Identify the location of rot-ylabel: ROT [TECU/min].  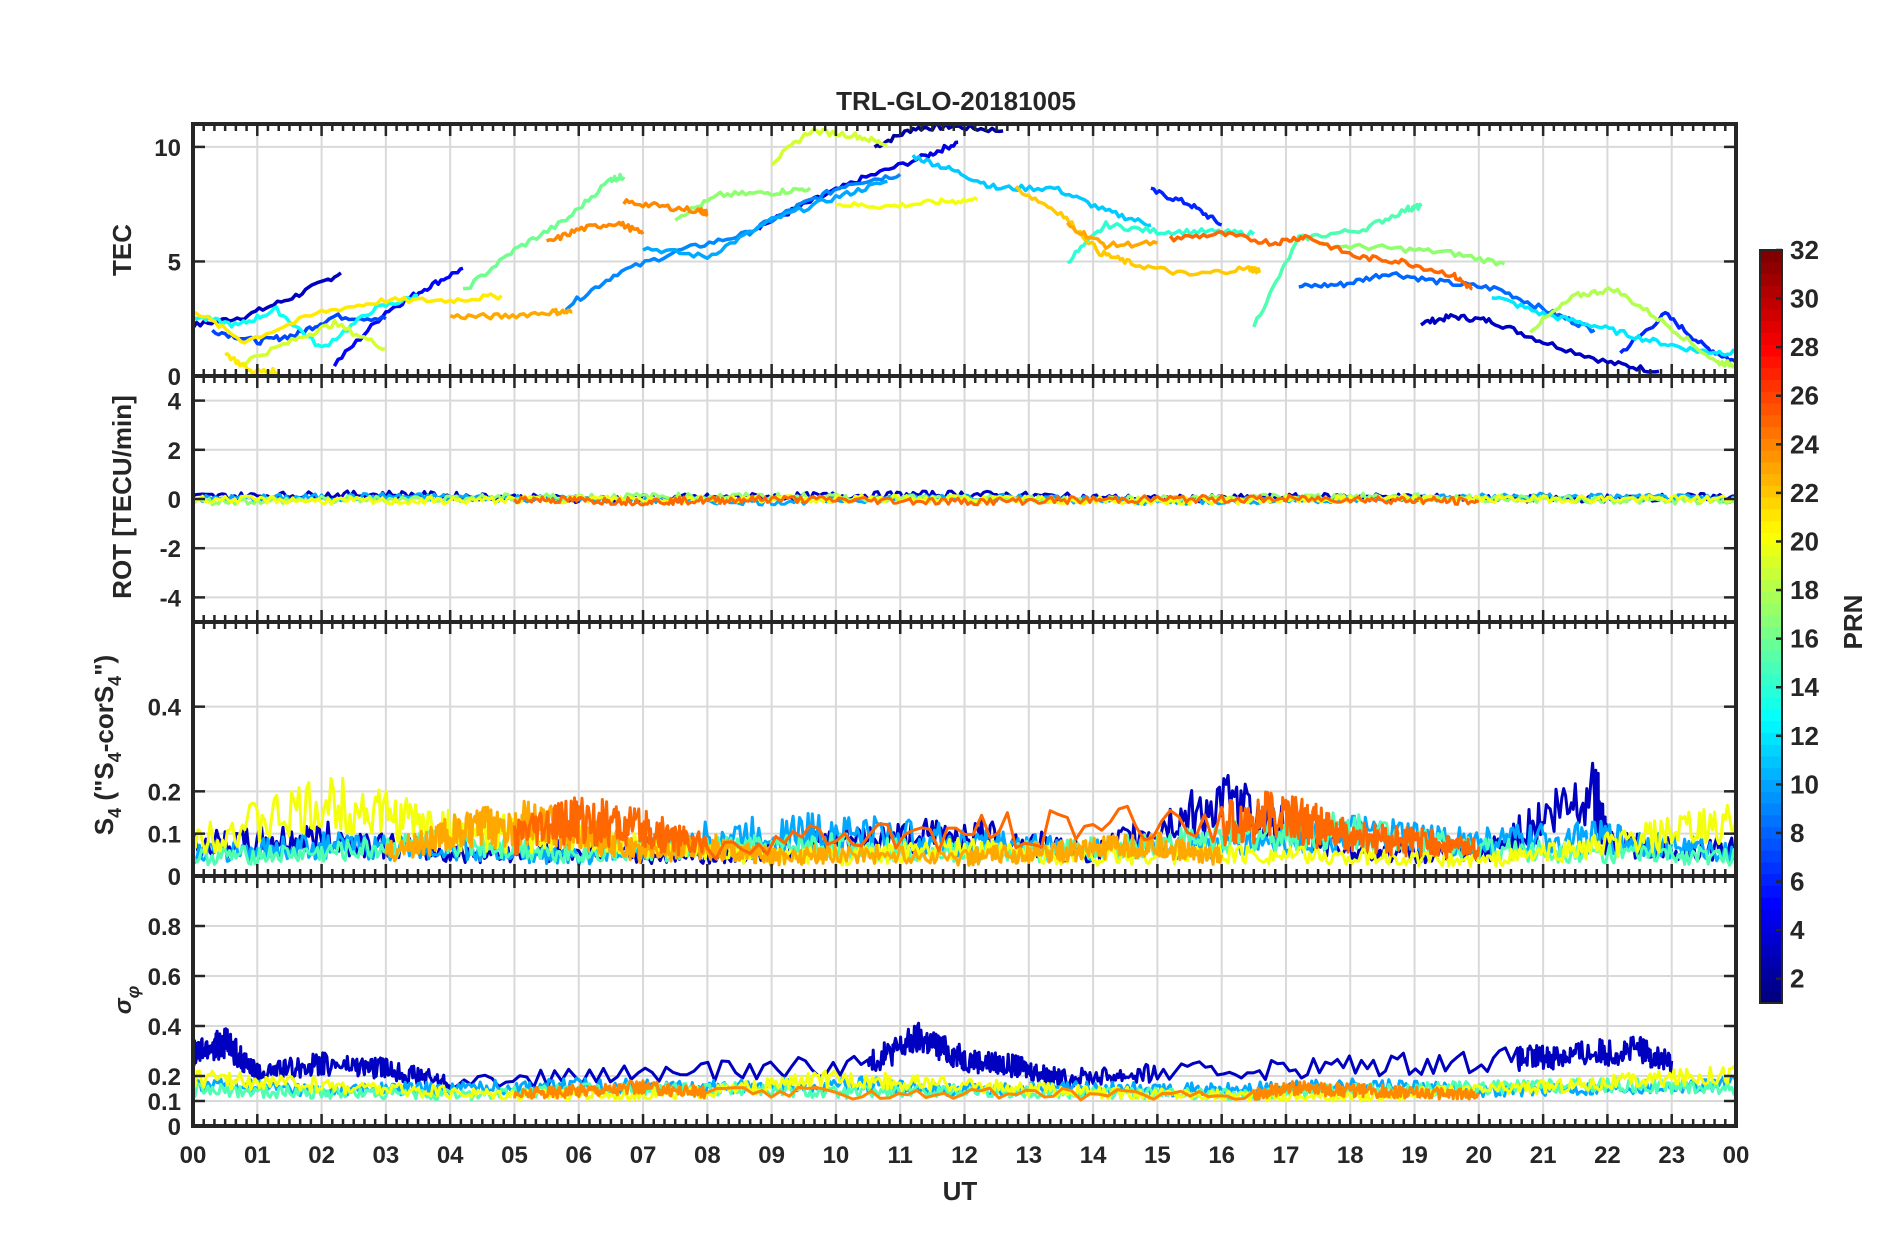
(122, 497).